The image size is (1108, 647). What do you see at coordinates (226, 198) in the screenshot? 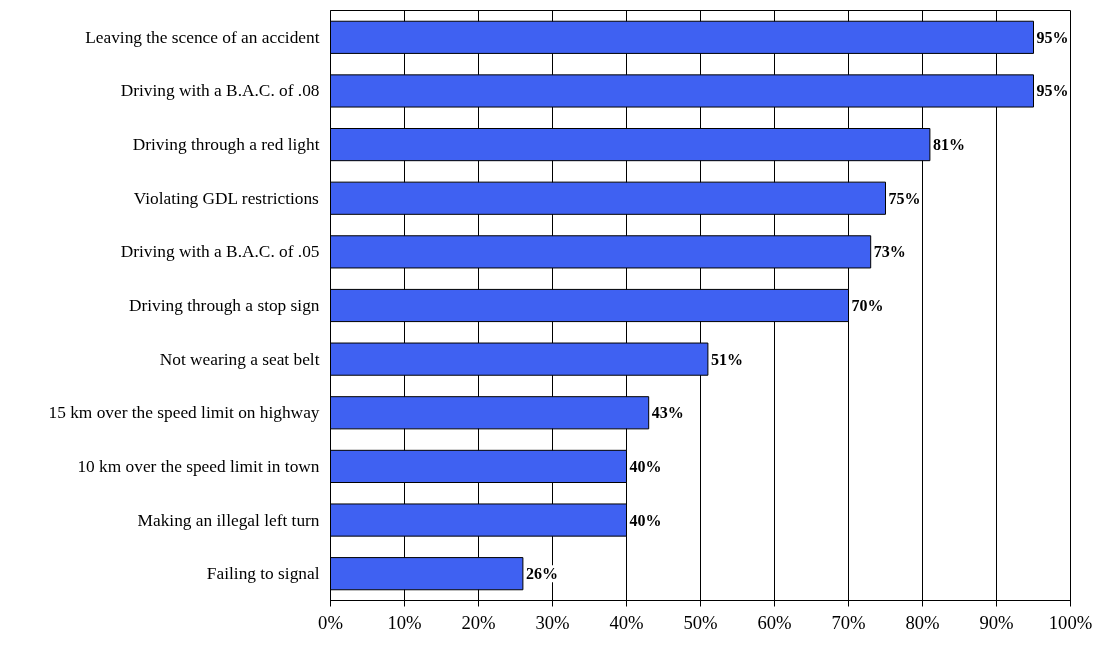
I see `y-tick-label: Violating GDL restrictions` at bounding box center [226, 198].